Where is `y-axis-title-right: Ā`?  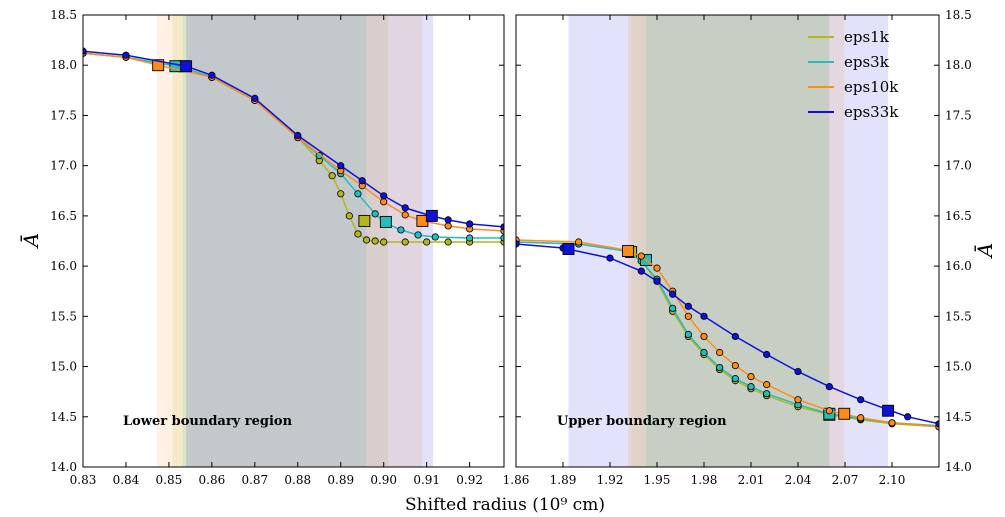
y-axis-title-right: Ā is located at coordinates (985, 251).